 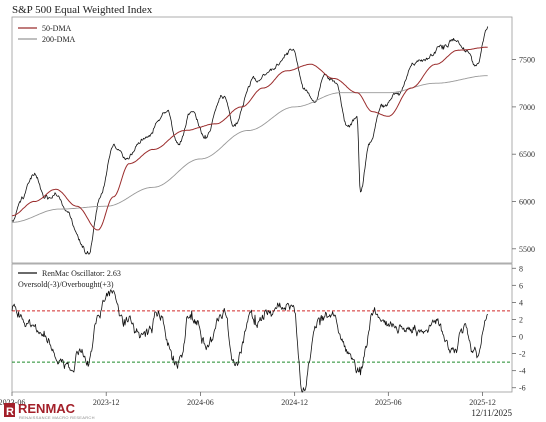 I want to click on legend-label-oscillator: RenMac Oscillator: 2.63, so click(x=81, y=273).